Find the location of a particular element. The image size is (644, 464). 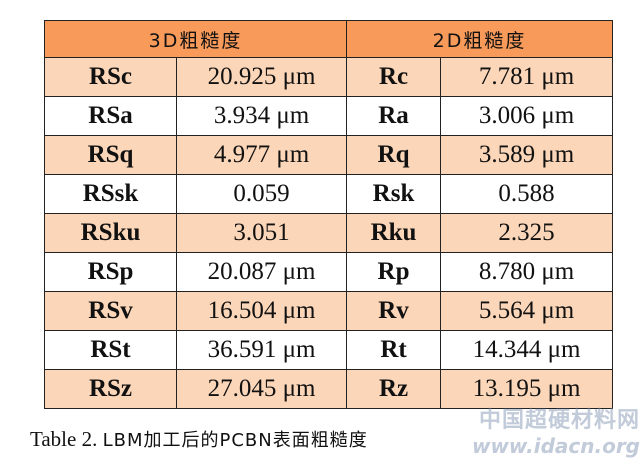

parameter-value: 14.344 μm is located at coordinates (527, 350).